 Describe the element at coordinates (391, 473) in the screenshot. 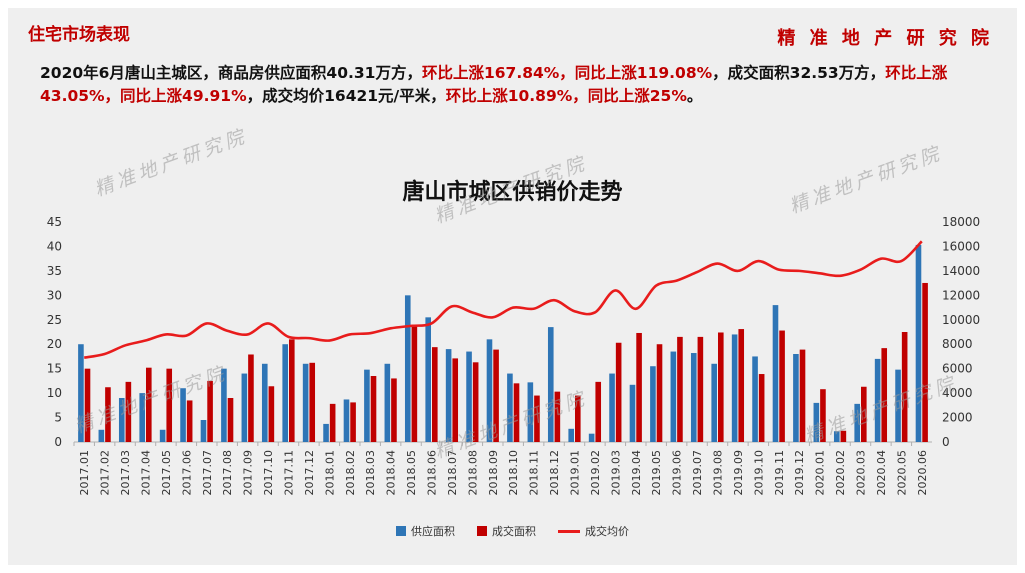

I see `x-tick-label: 2018.04` at that location.